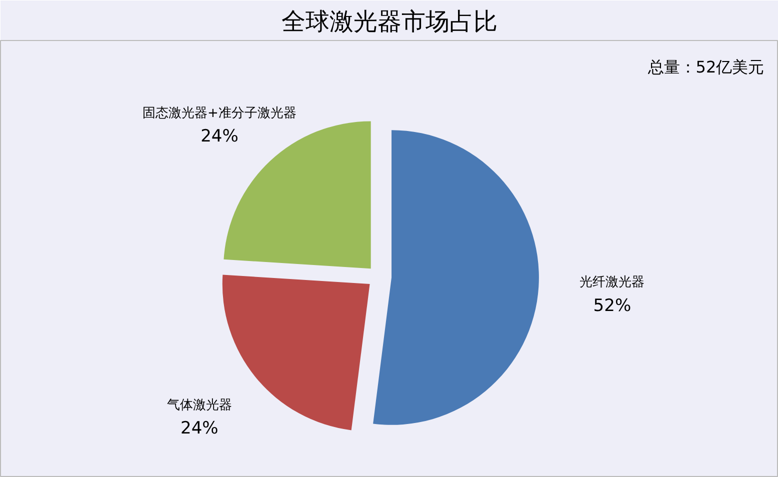 This screenshot has height=477, width=778. Describe the element at coordinates (219, 113) in the screenshot. I see `slice-label: 固态激光器+准分子激光器` at that location.